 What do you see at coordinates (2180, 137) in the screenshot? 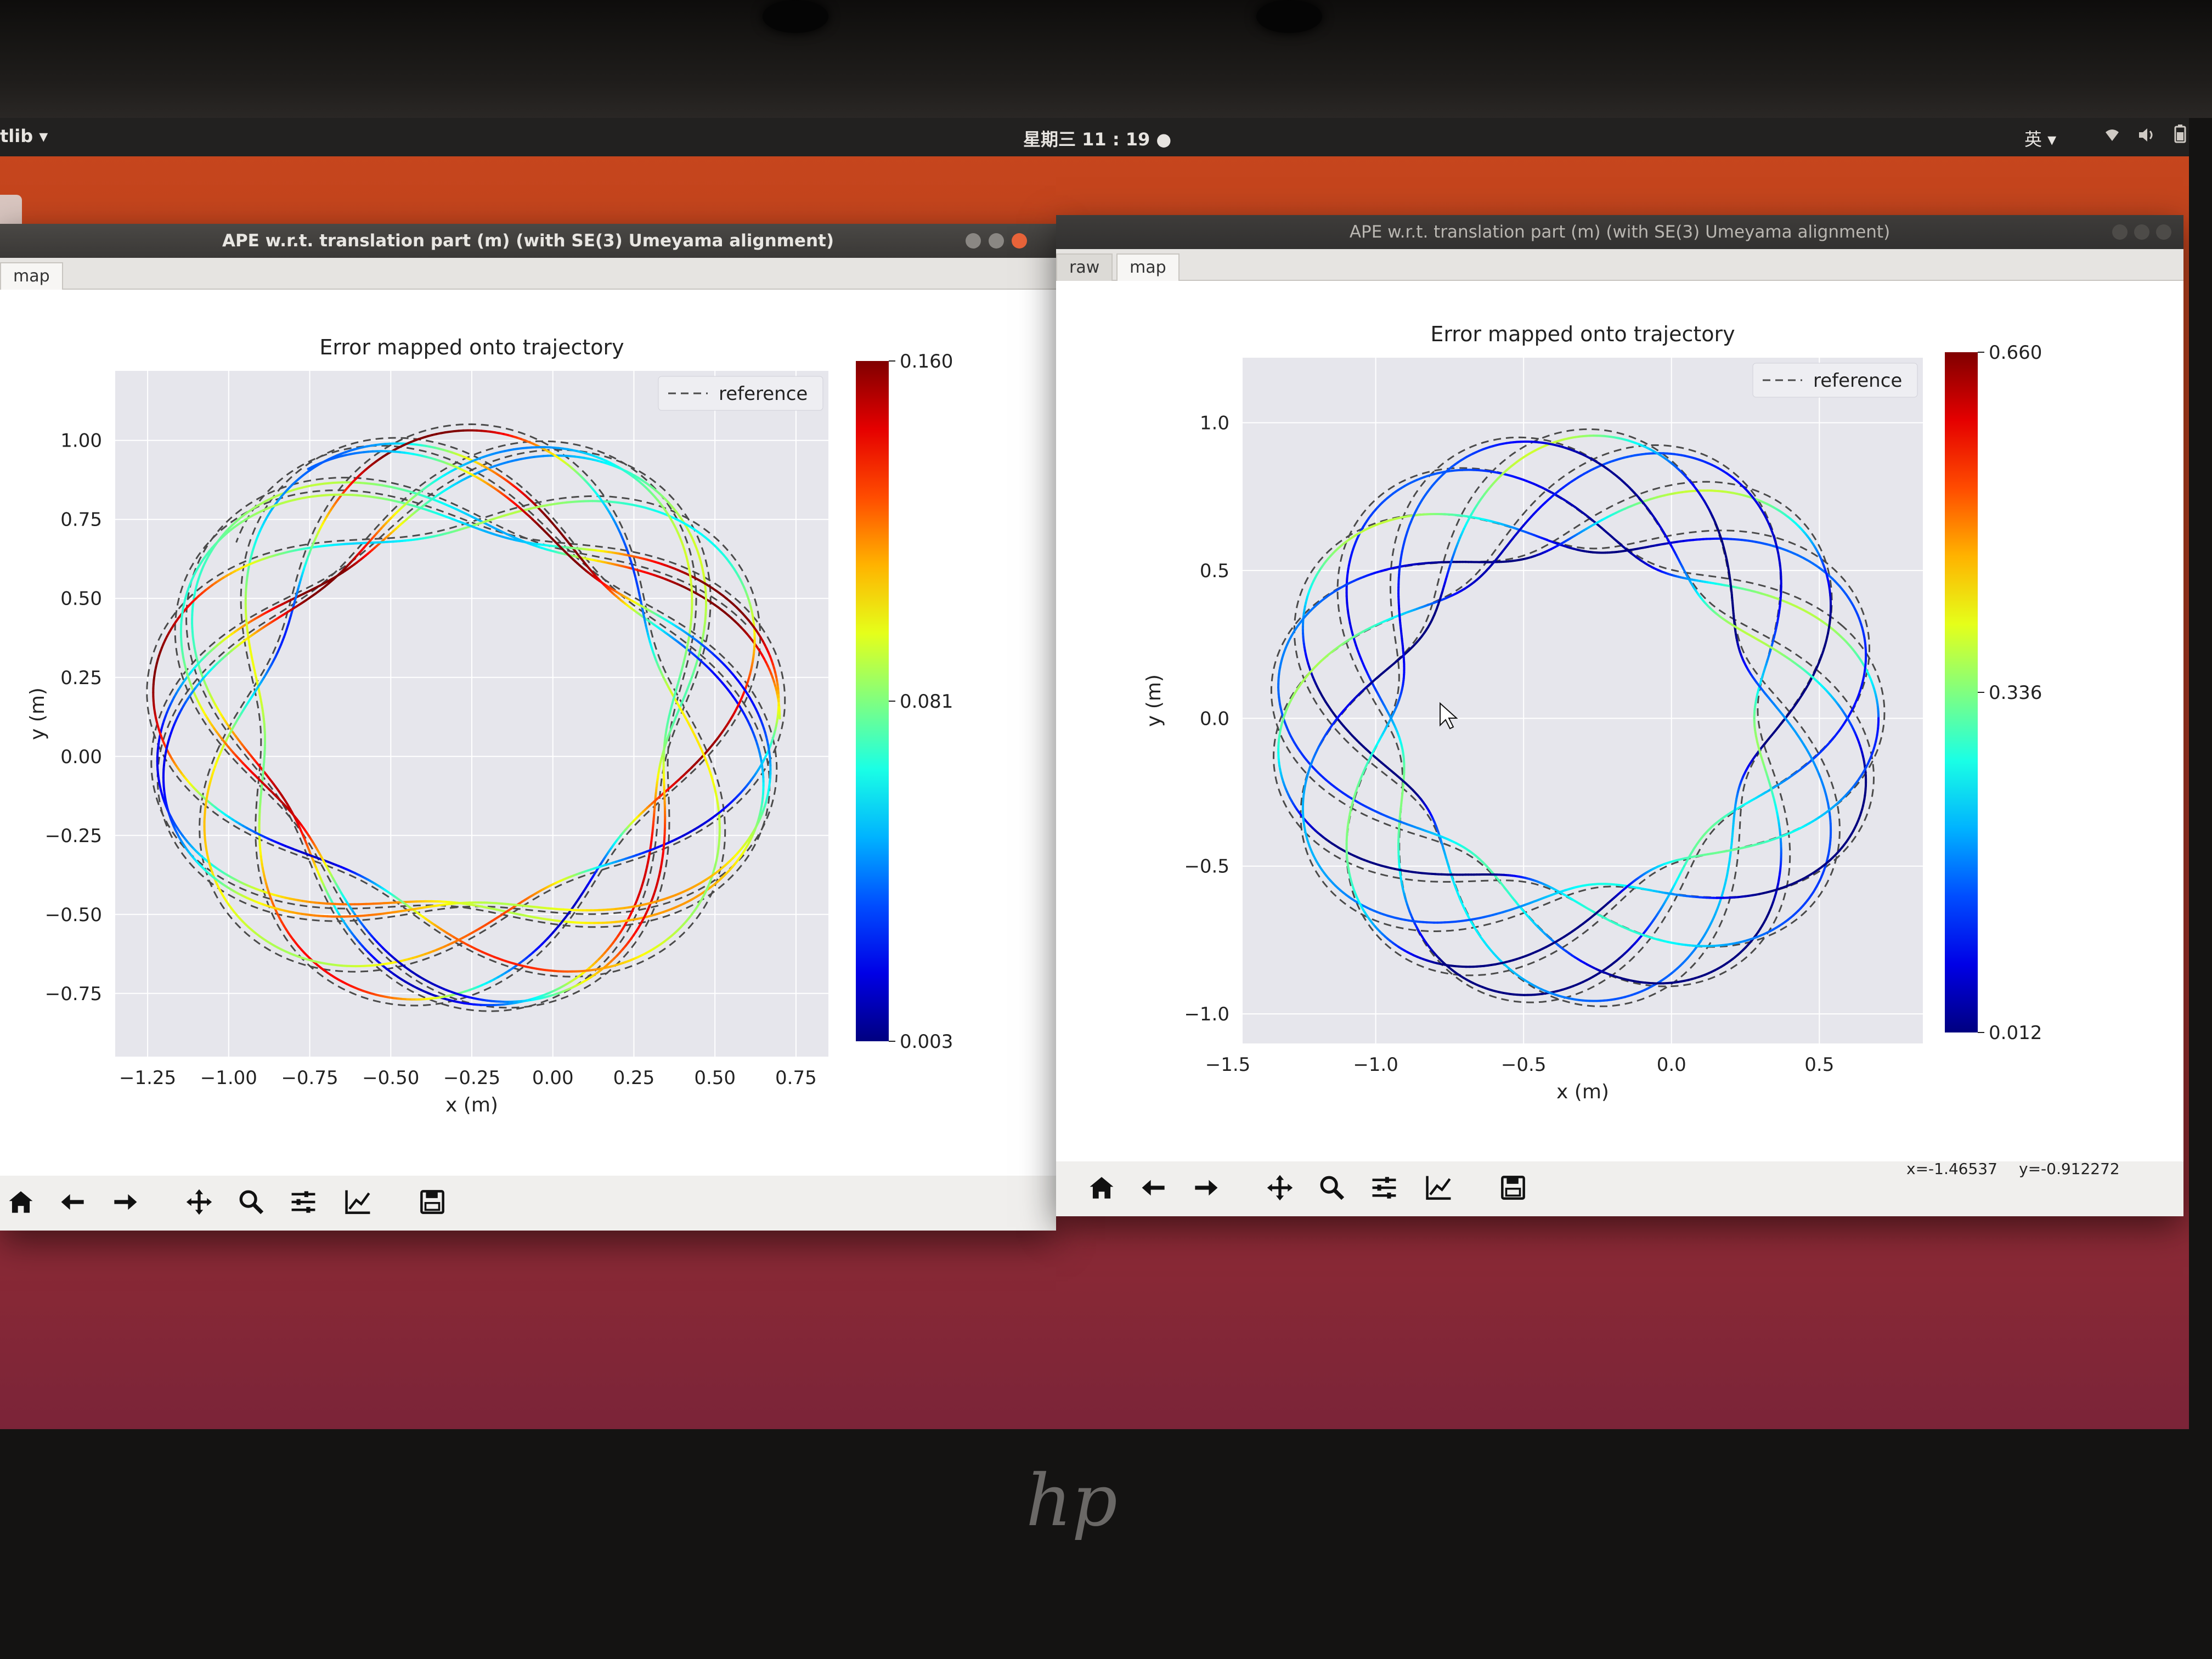
I see `battery-icon` at bounding box center [2180, 137].